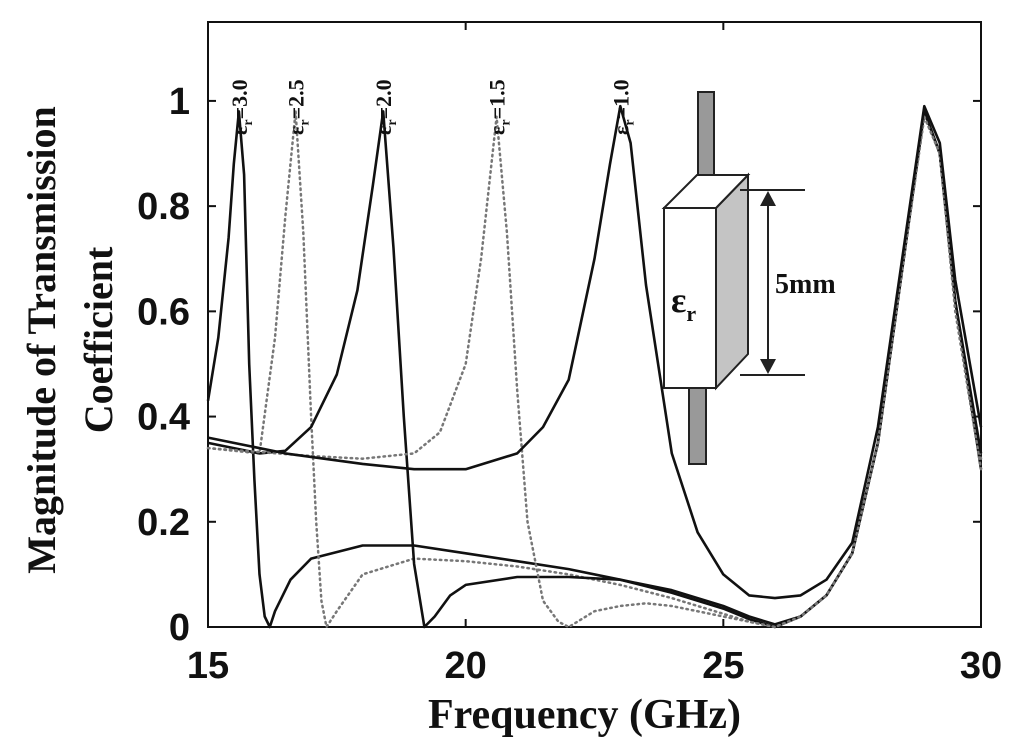 This screenshot has height=751, width=1024. I want to click on inset-dimension-label: 5mm, so click(805, 284).